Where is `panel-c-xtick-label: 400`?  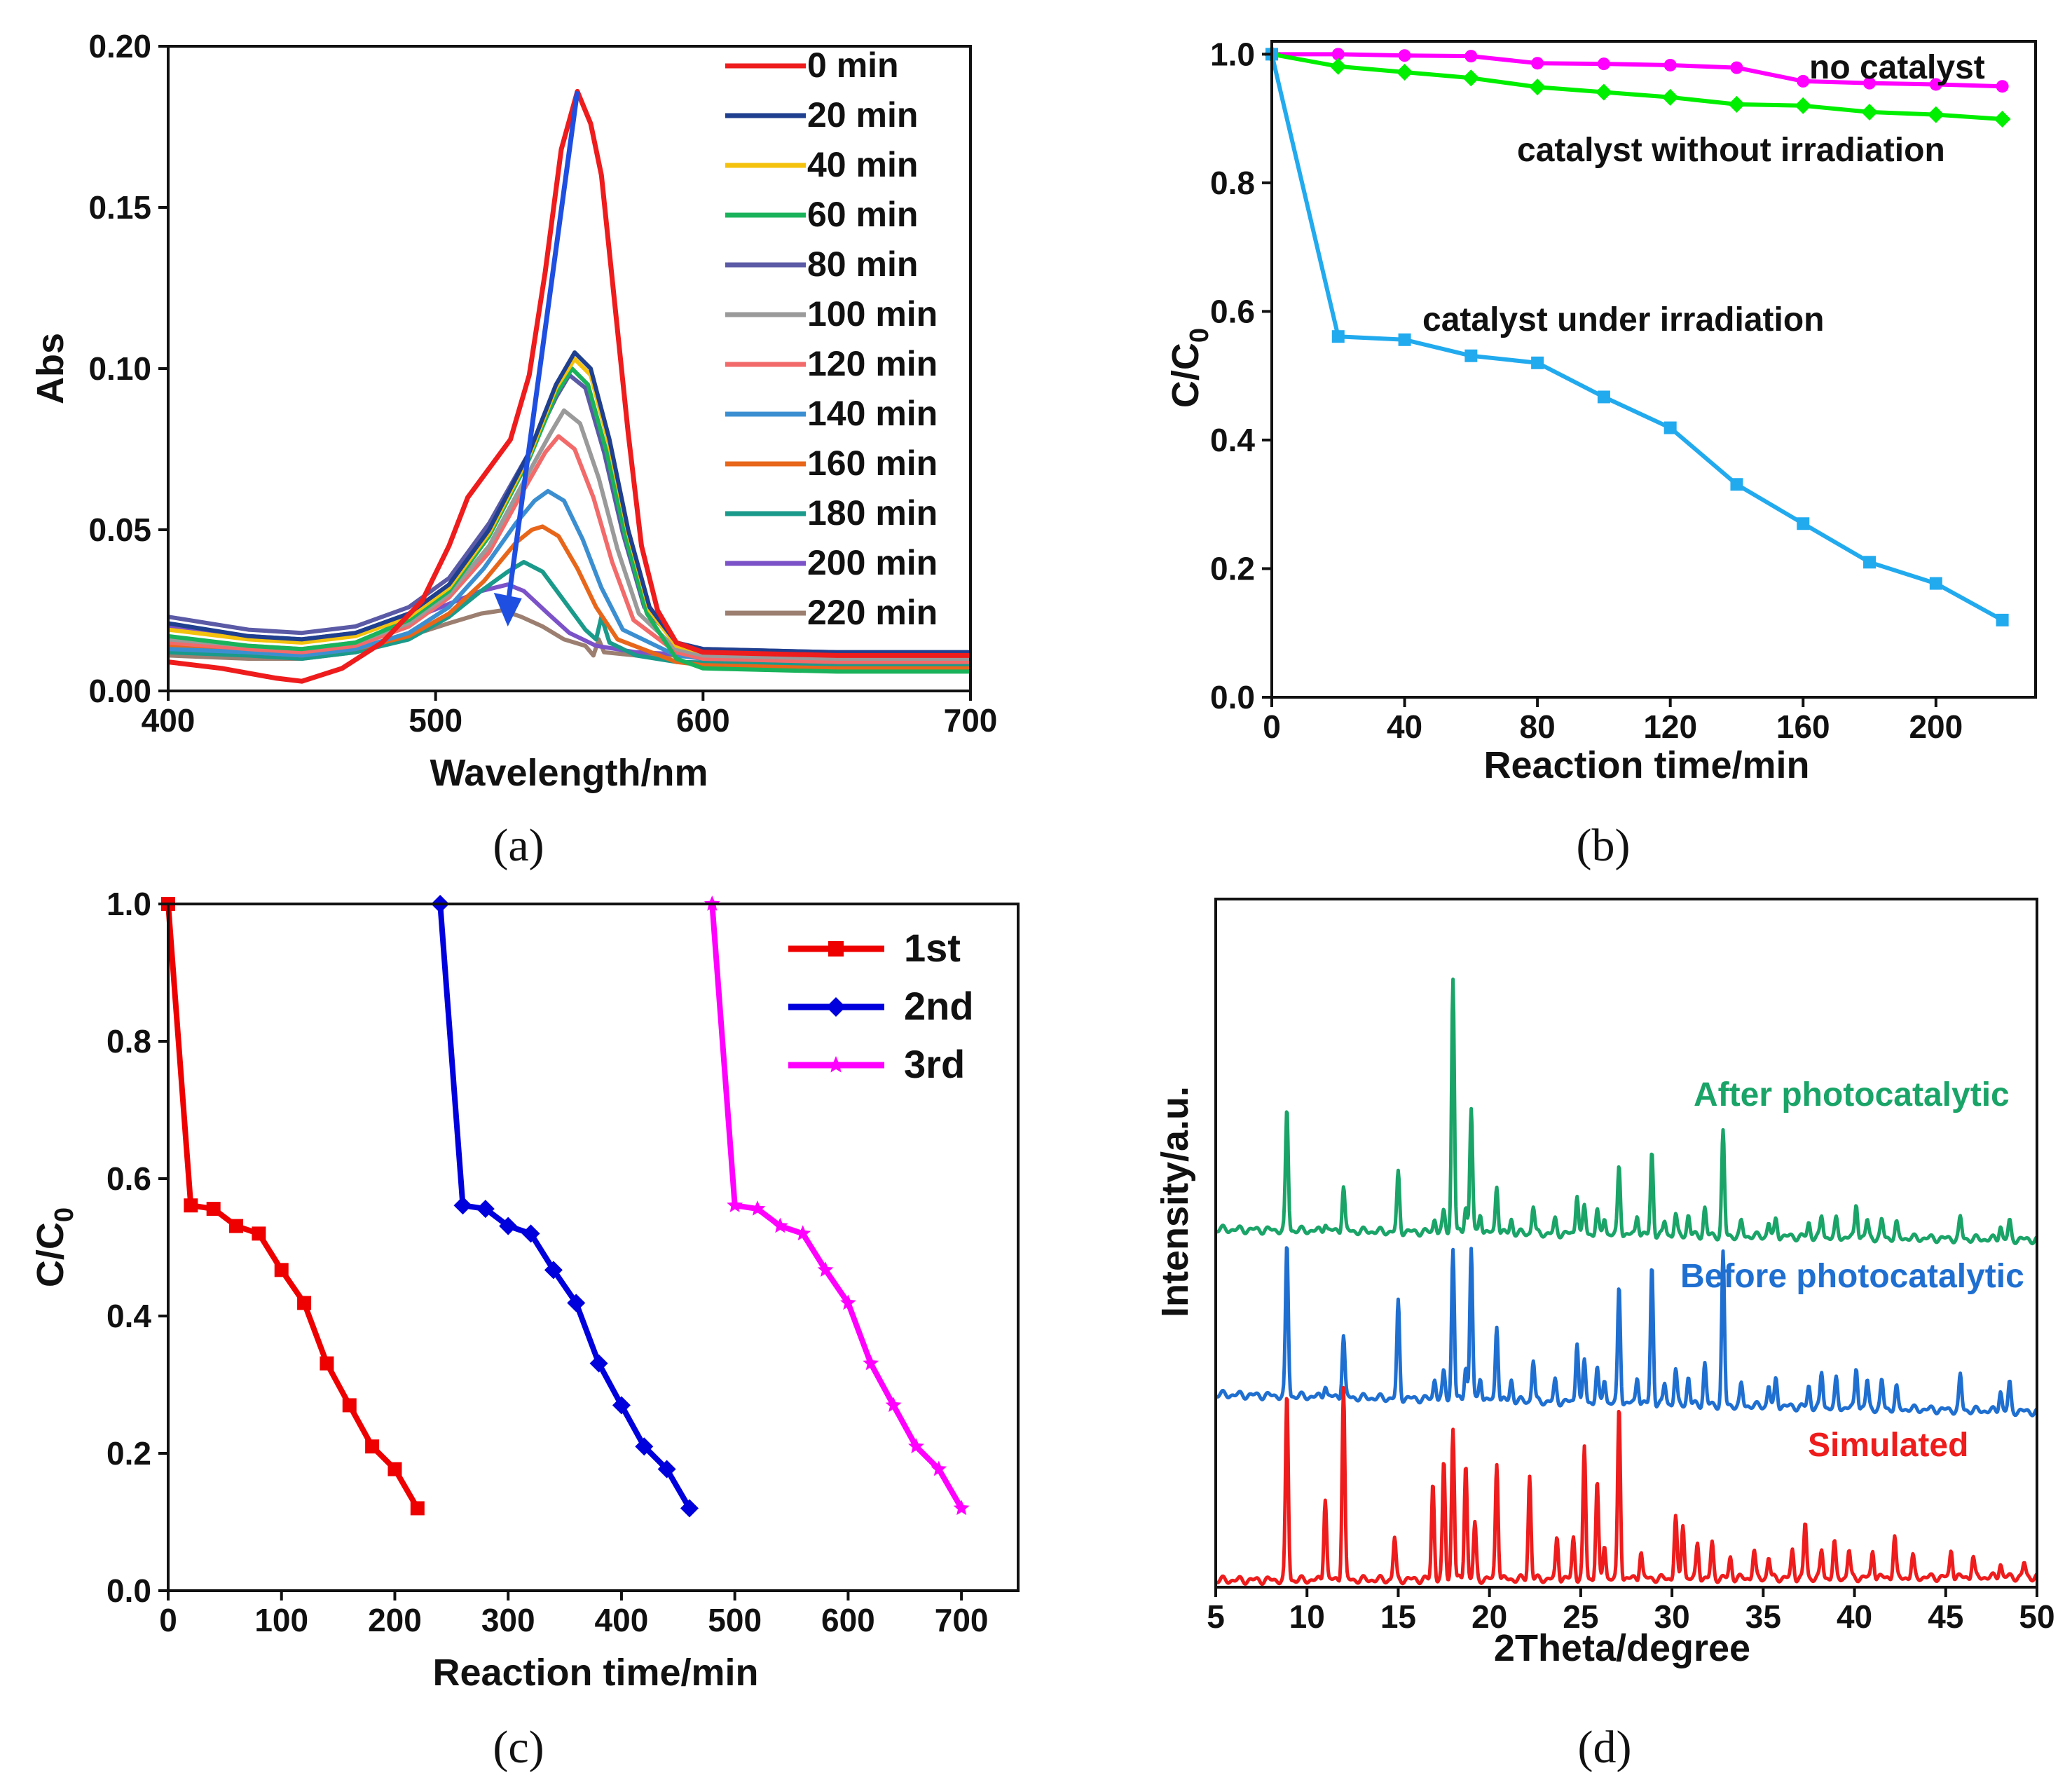 panel-c-xtick-label: 400 is located at coordinates (622, 1620).